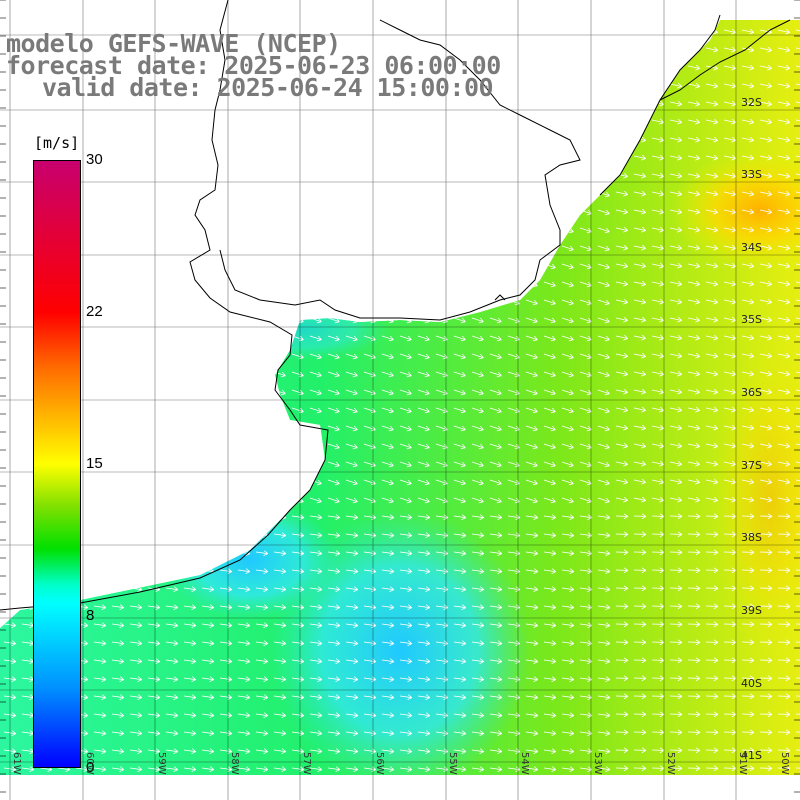  What do you see at coordinates (57, 464) in the screenshot?
I see `colorbar` at bounding box center [57, 464].